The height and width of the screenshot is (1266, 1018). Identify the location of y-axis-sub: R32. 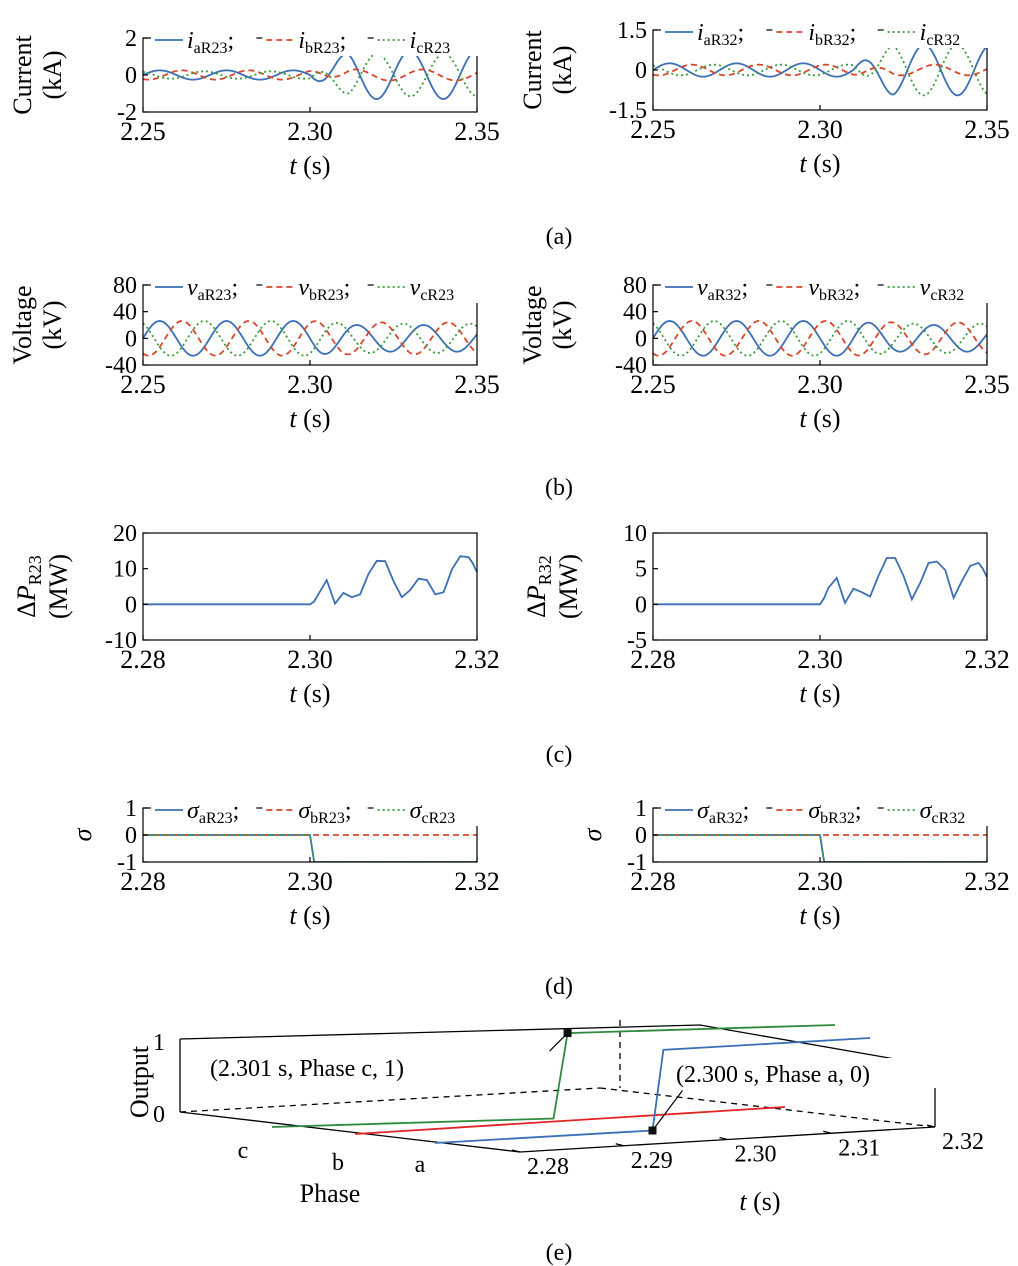
(545, 570).